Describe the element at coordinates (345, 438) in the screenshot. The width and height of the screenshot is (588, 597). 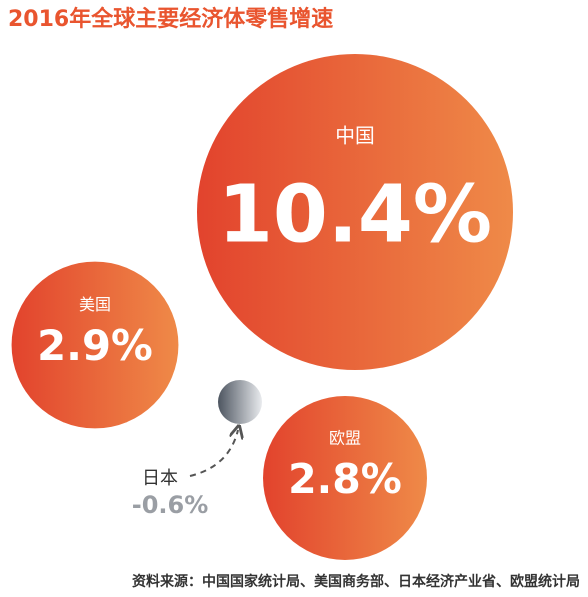
I see `bubble-category: 欧盟` at that location.